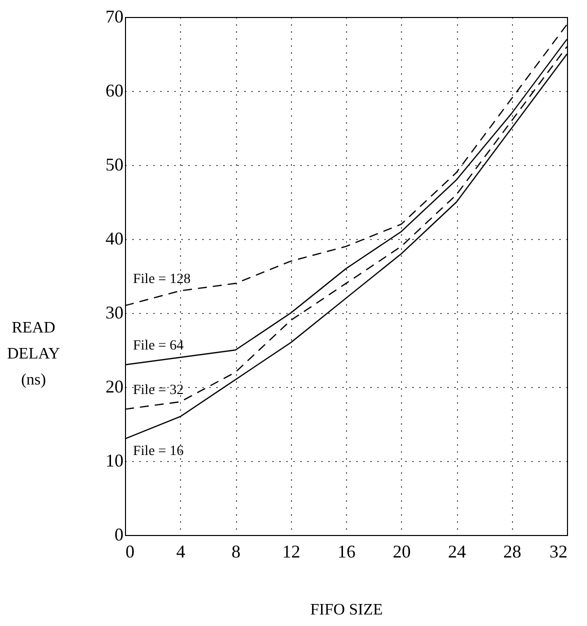  I want to click on y-tick-label: 20, so click(115, 386).